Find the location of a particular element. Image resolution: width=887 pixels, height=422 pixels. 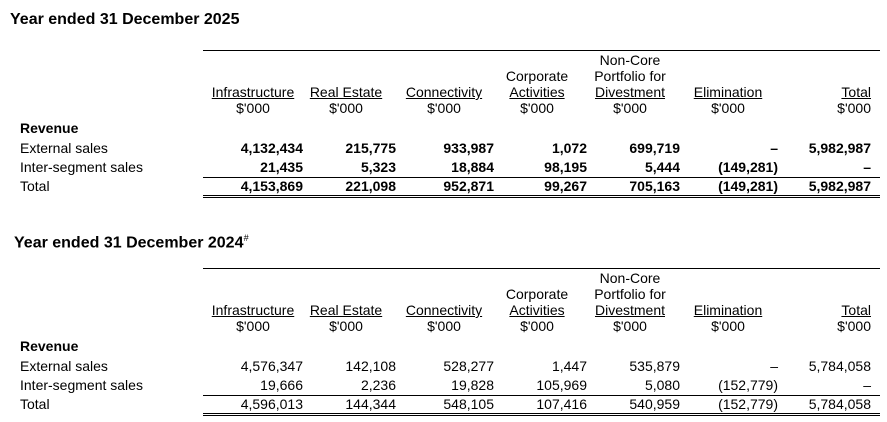

cell-value: 18,884 is located at coordinates (472, 167).